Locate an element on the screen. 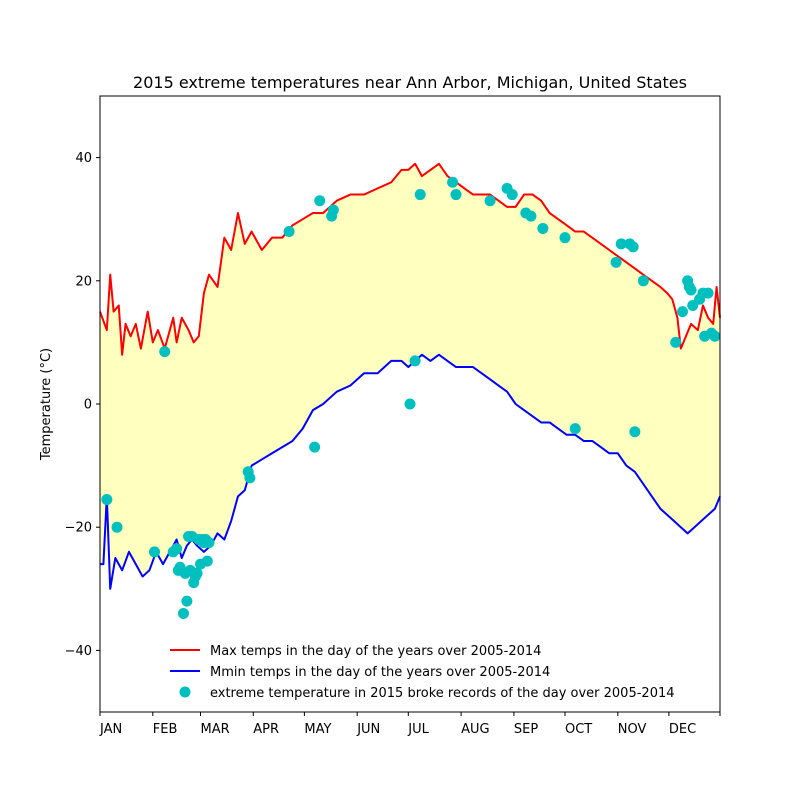 The height and width of the screenshot is (800, 800). x-tick-label: NOV is located at coordinates (632, 729).